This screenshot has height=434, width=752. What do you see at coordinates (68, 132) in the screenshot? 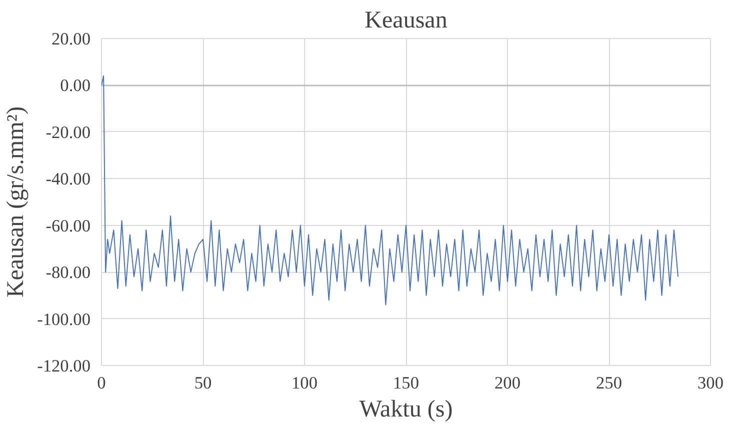
I see `y-tick-label: -20.00` at bounding box center [68, 132].